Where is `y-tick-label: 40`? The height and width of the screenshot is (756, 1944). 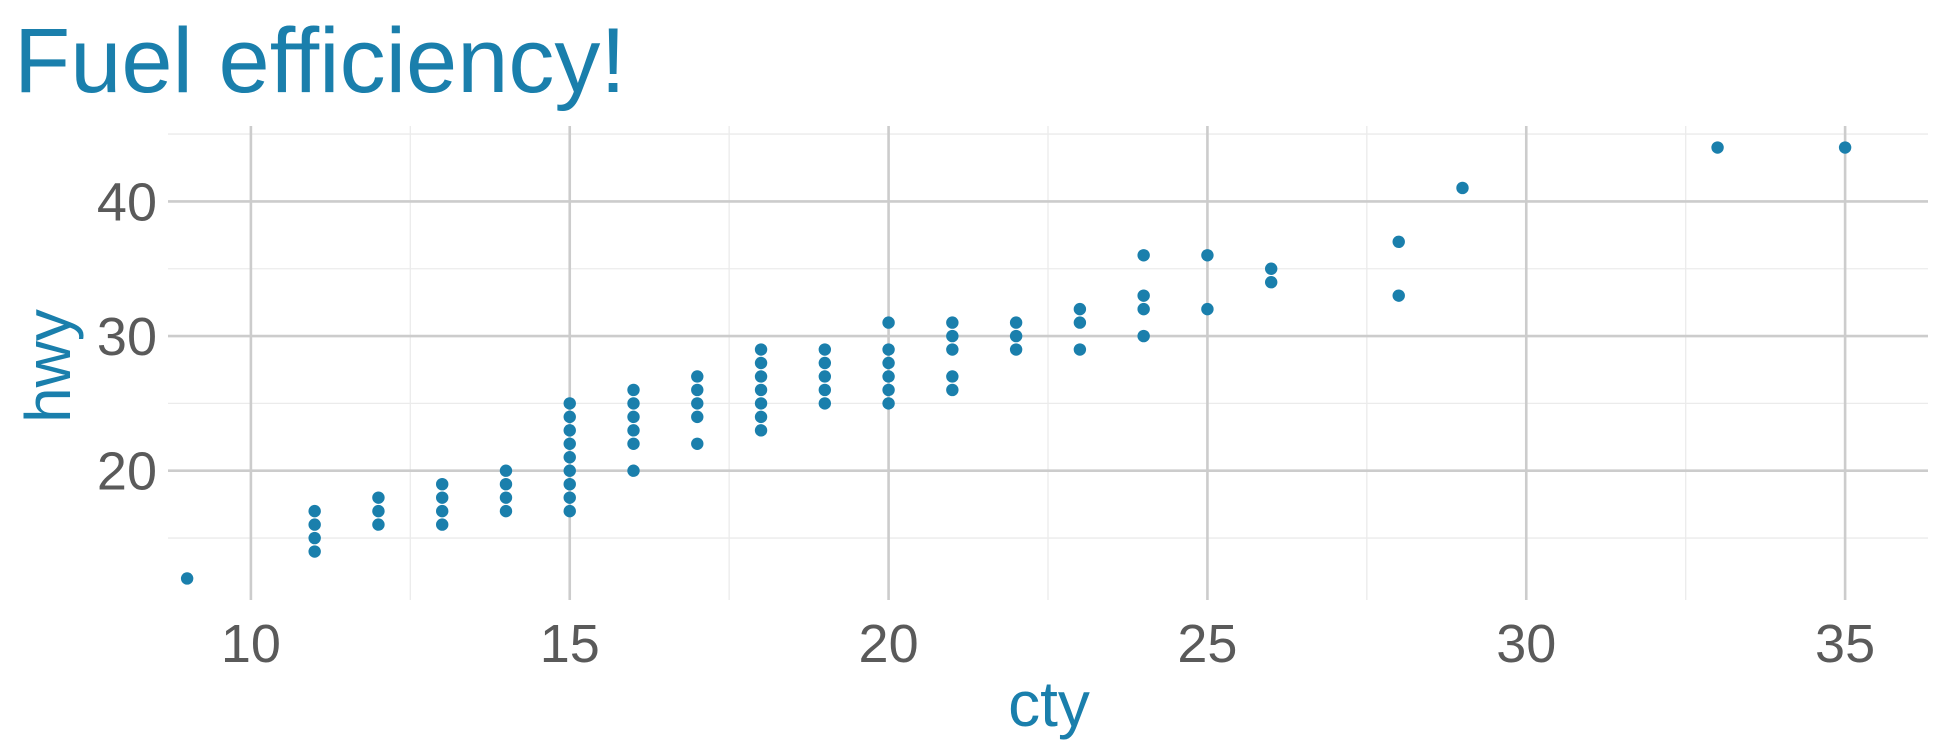 y-tick-label: 40 is located at coordinates (127, 202).